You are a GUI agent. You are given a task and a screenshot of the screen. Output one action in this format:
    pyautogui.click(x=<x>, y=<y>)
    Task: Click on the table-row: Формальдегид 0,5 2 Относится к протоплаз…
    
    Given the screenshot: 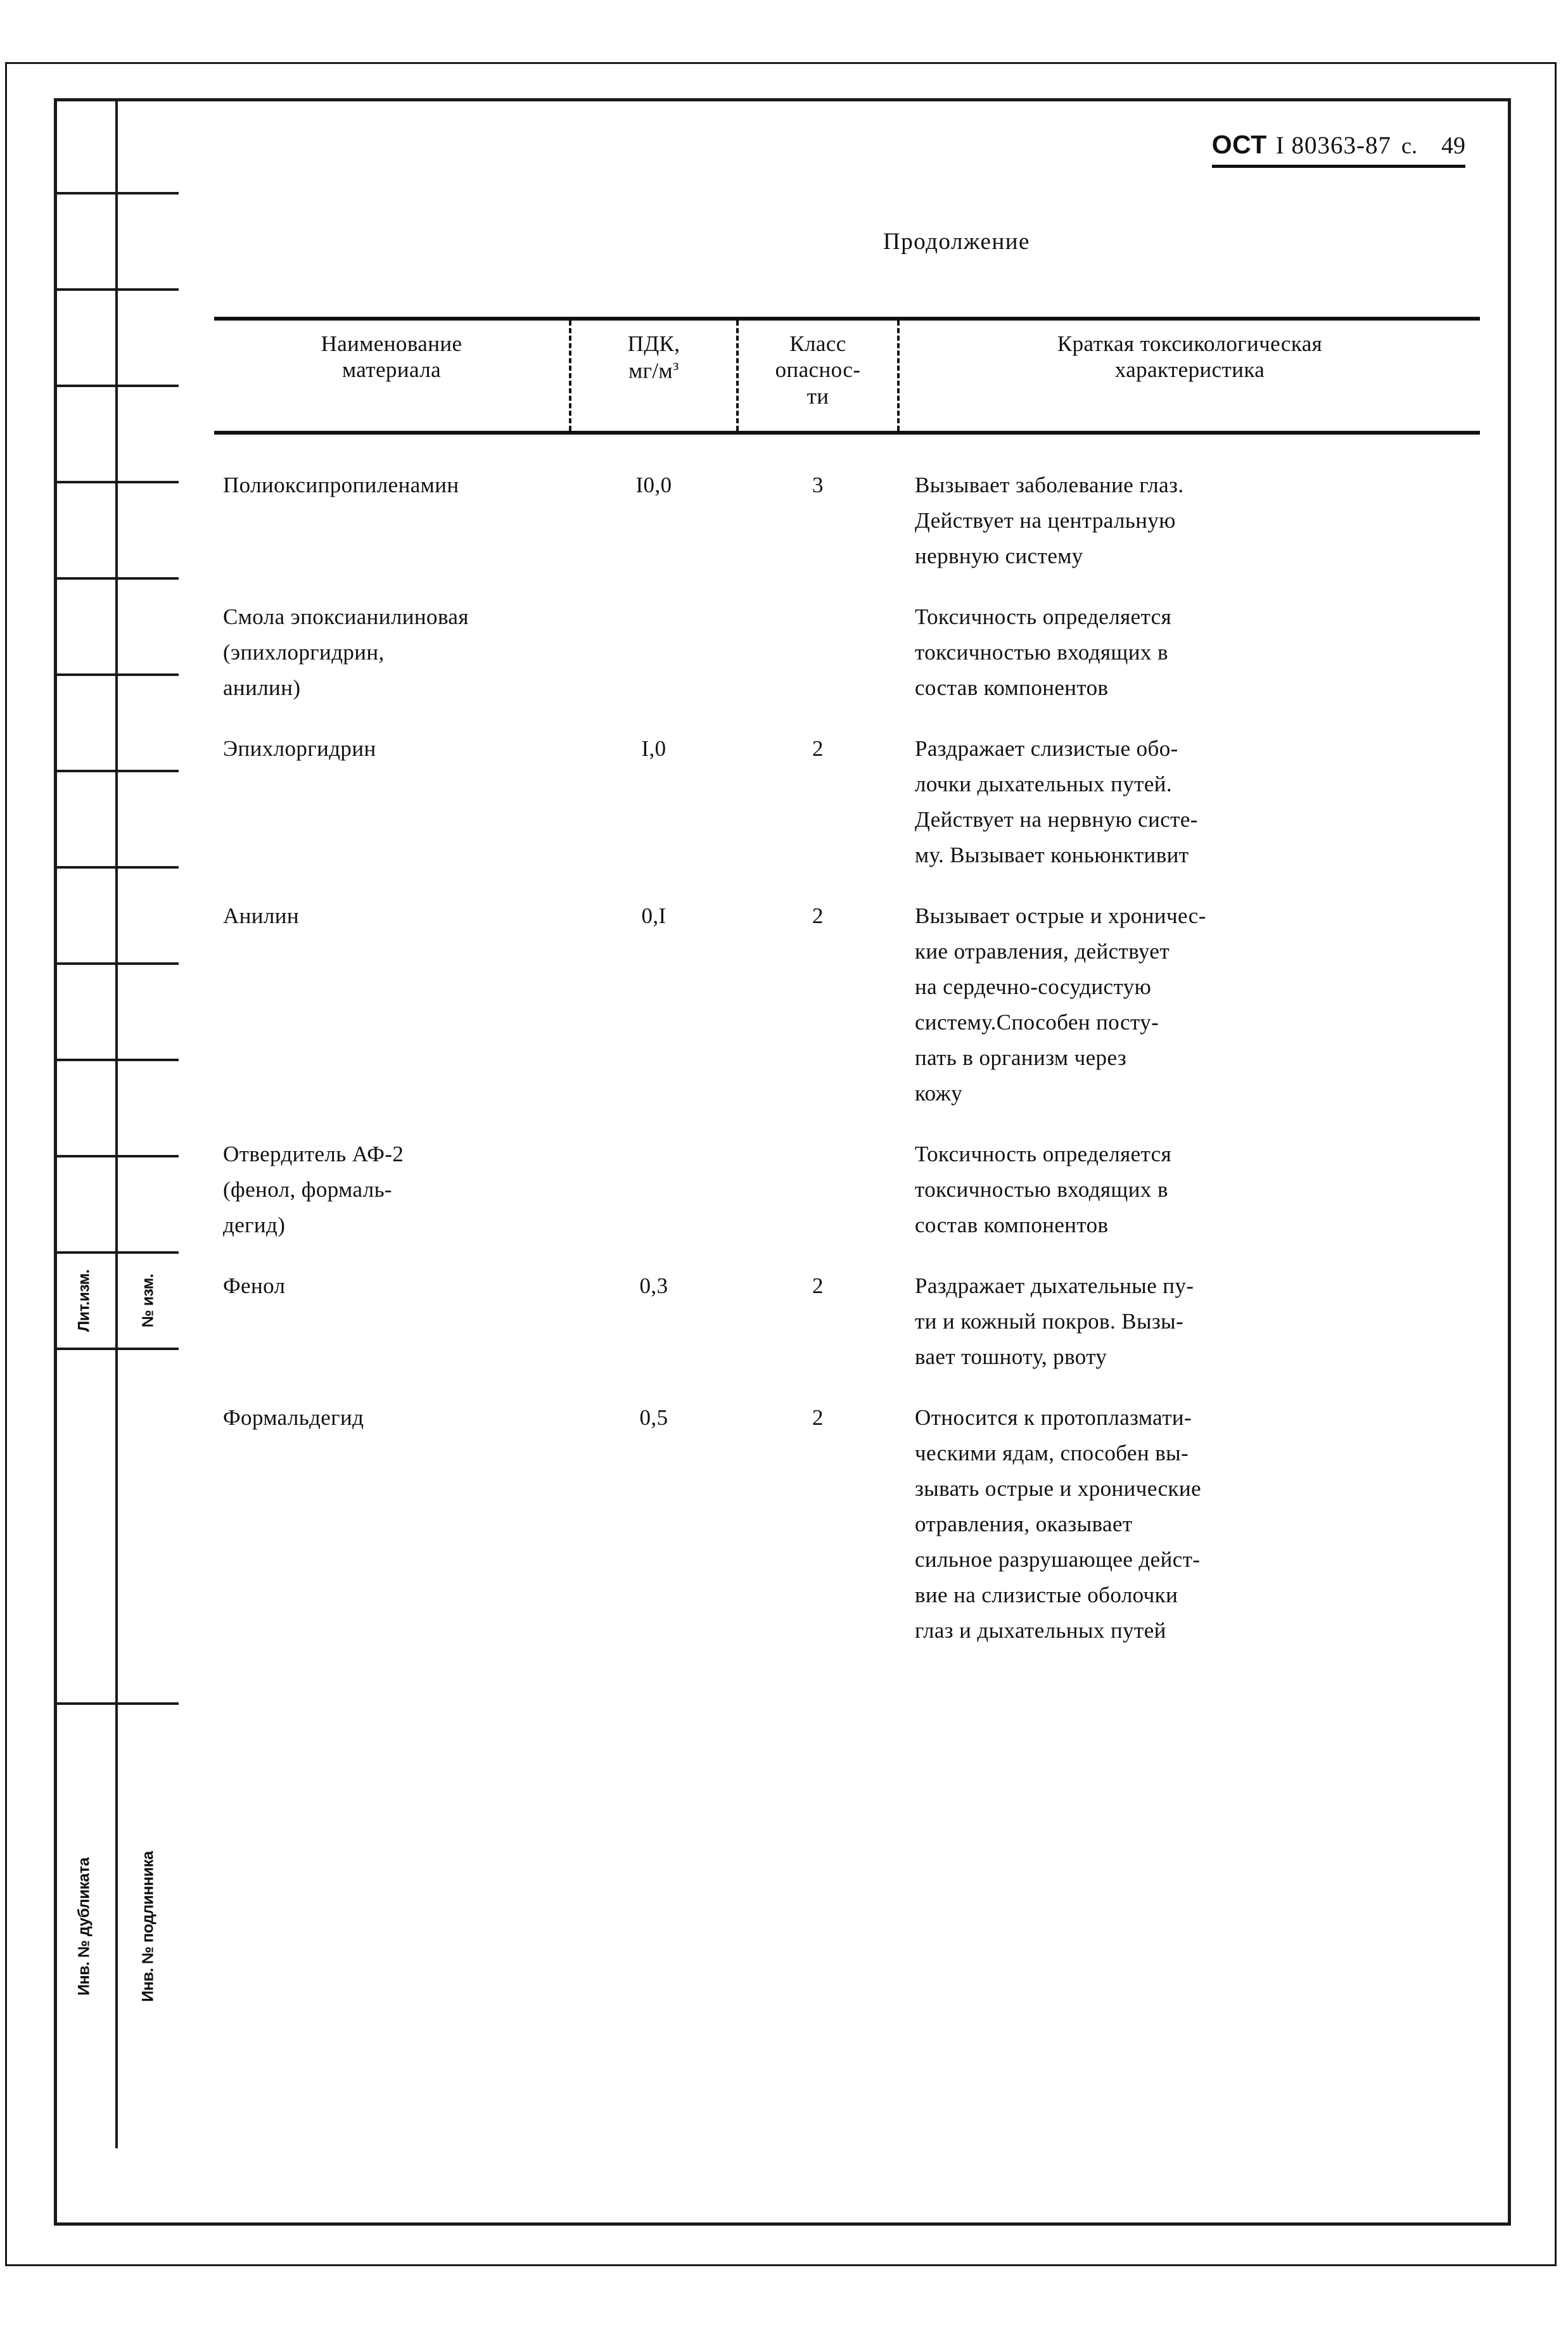 What is the action you would take?
    pyautogui.click(x=847, y=1511)
    